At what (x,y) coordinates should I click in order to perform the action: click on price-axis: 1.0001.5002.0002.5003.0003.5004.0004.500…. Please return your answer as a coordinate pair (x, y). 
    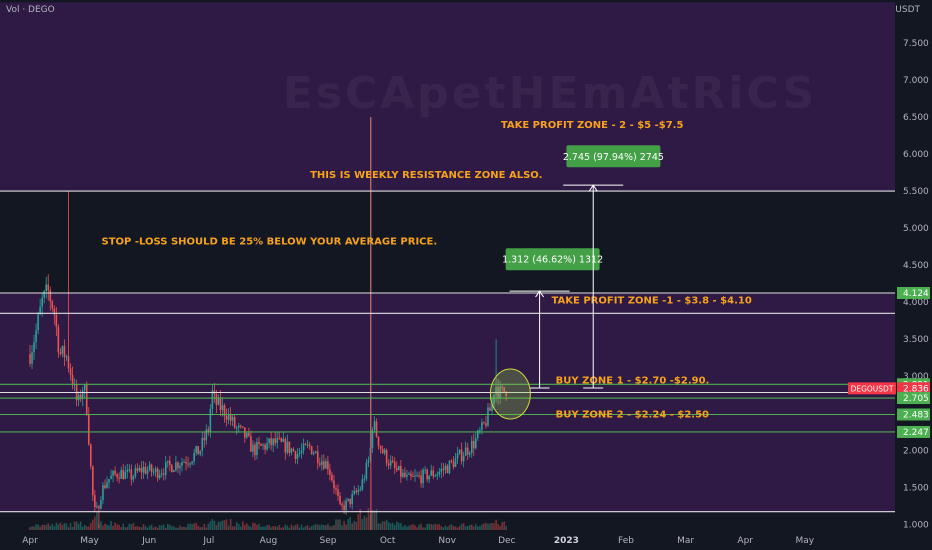
    Looking at the image, I should click on (890, 275).